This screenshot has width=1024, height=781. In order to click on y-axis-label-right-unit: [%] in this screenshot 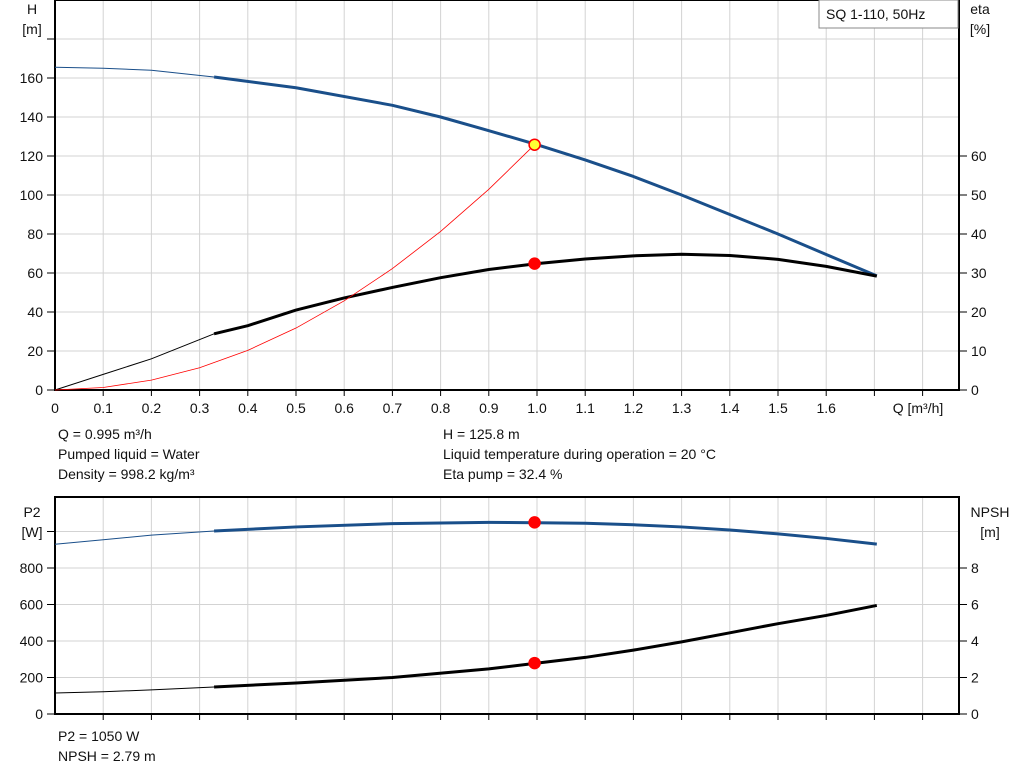, I will do `click(980, 29)`.